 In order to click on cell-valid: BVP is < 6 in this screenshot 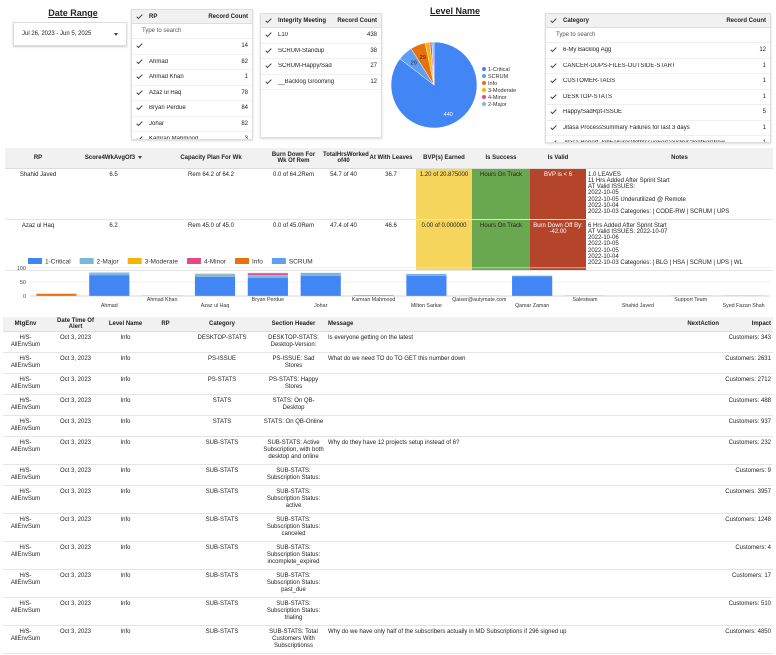, I will do `click(558, 194)`.